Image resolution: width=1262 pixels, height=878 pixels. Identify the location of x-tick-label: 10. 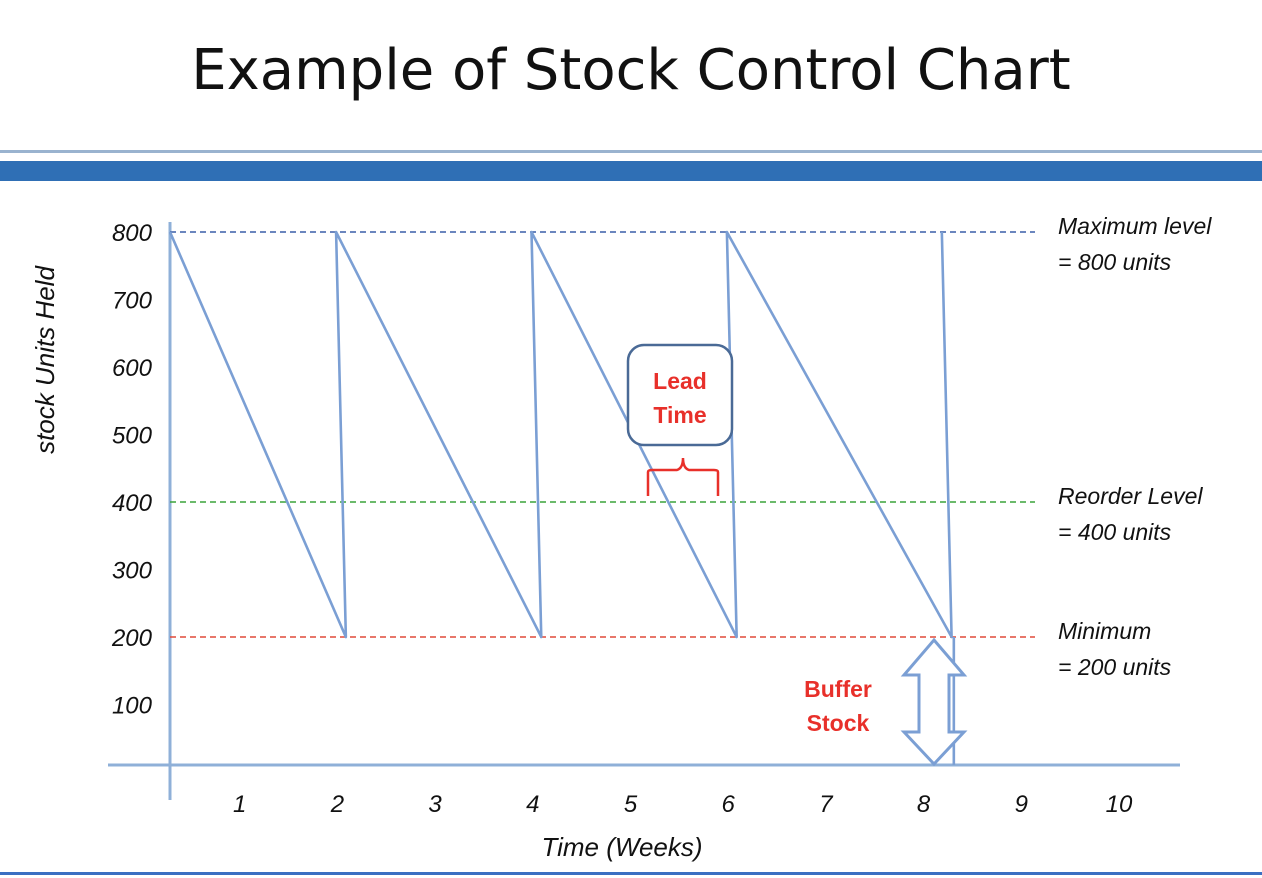
(1119, 804).